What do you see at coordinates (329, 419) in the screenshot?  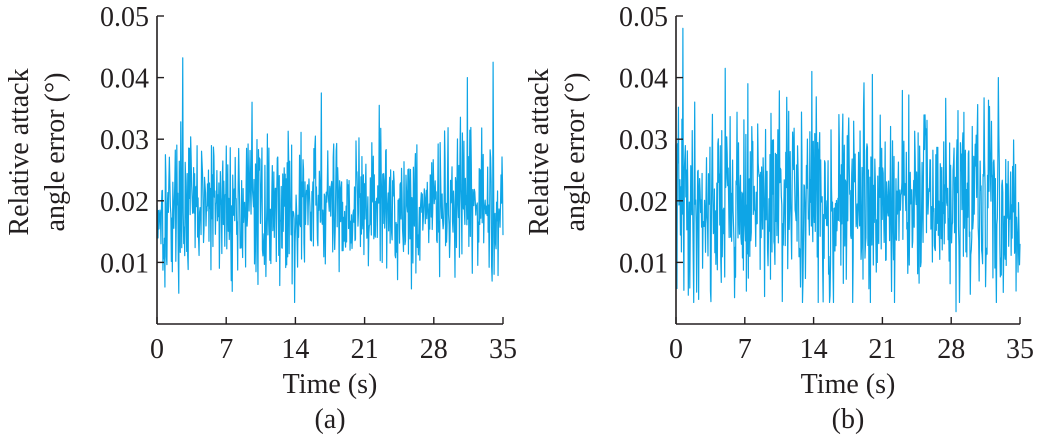 I see `panel-label: (a)` at bounding box center [329, 419].